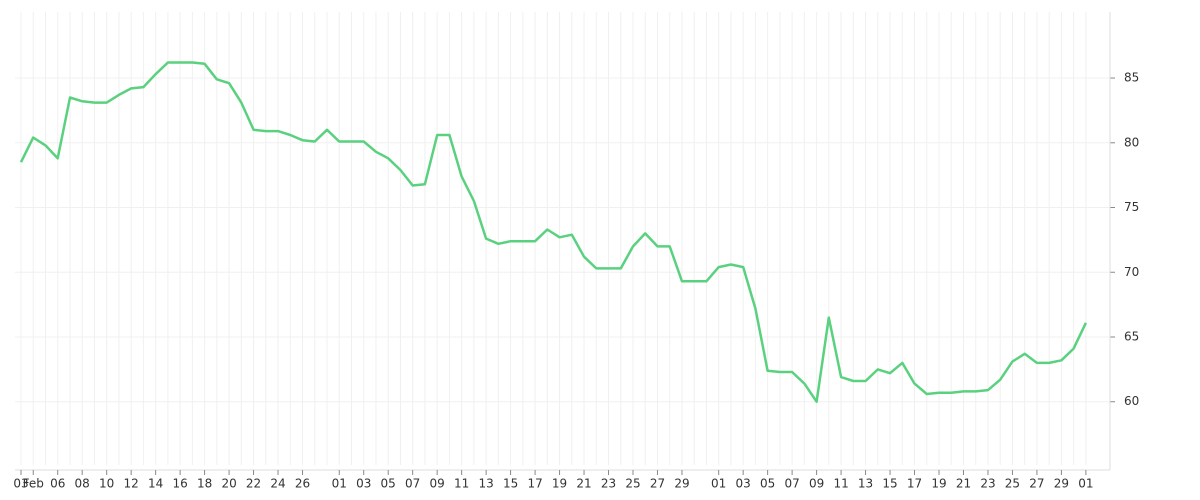 Image resolution: width=1200 pixels, height=500 pixels. I want to click on x-tick-label: 10, so click(106, 484).